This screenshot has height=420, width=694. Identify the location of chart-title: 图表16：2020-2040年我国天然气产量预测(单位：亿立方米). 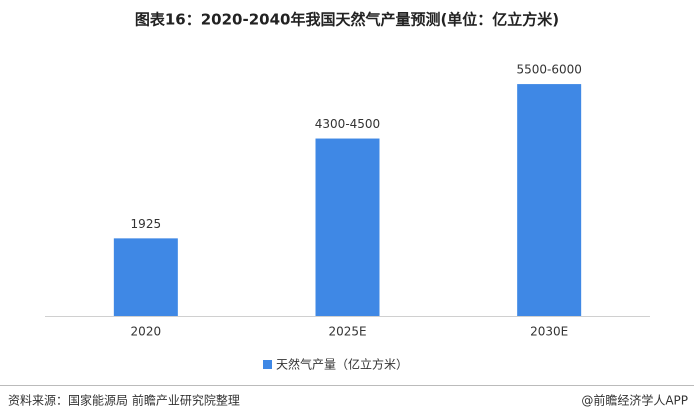
(347, 20).